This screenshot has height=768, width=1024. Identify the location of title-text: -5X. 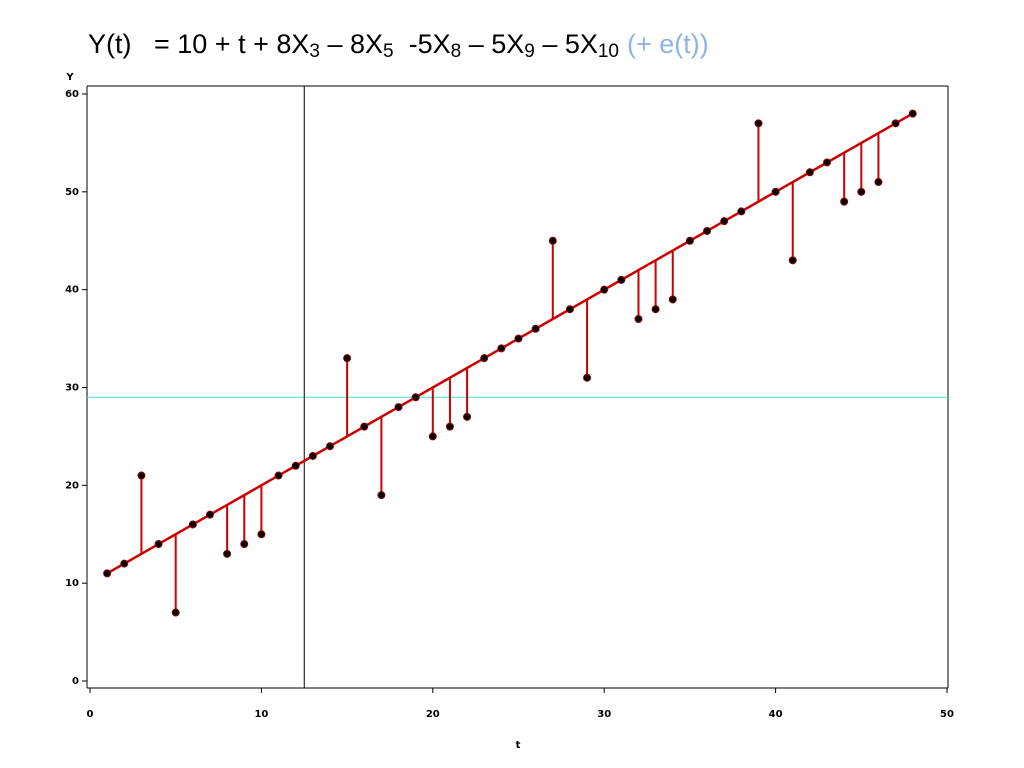
(422, 44).